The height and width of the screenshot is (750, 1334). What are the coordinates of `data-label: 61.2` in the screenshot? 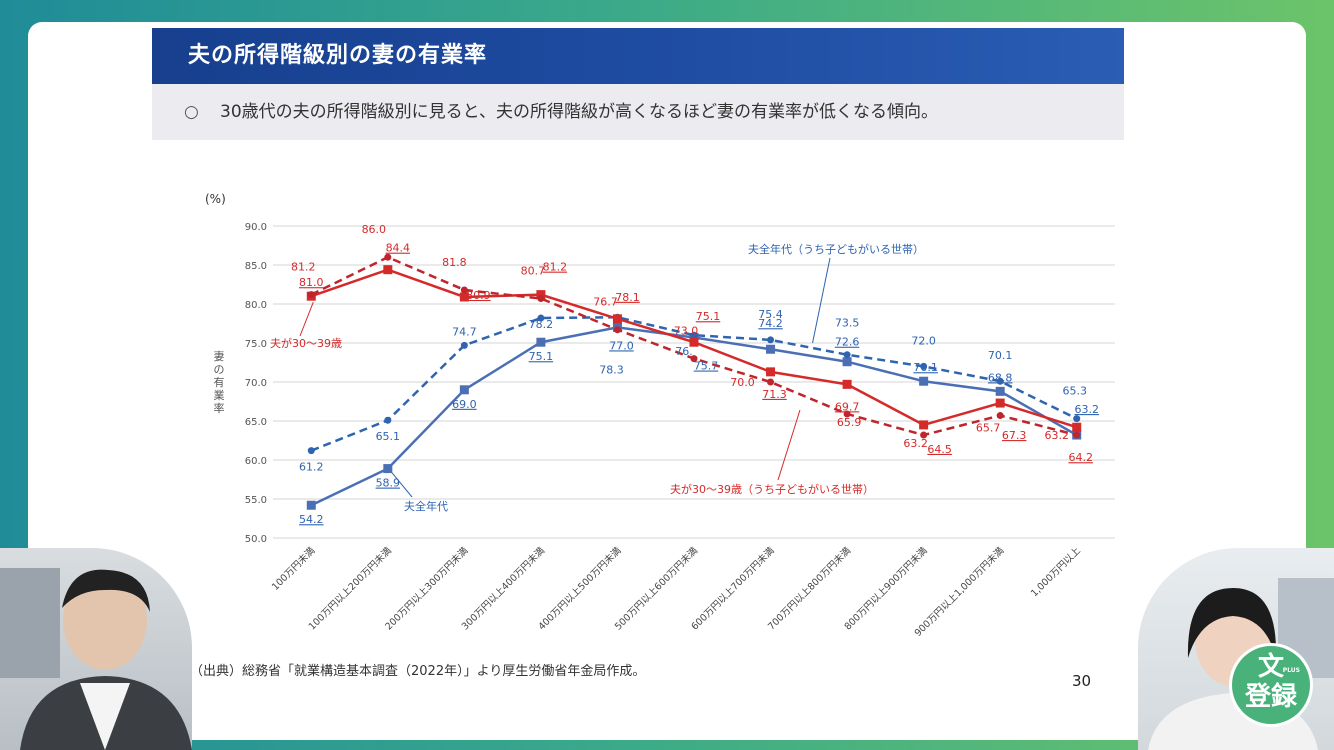 It's located at (311, 467).